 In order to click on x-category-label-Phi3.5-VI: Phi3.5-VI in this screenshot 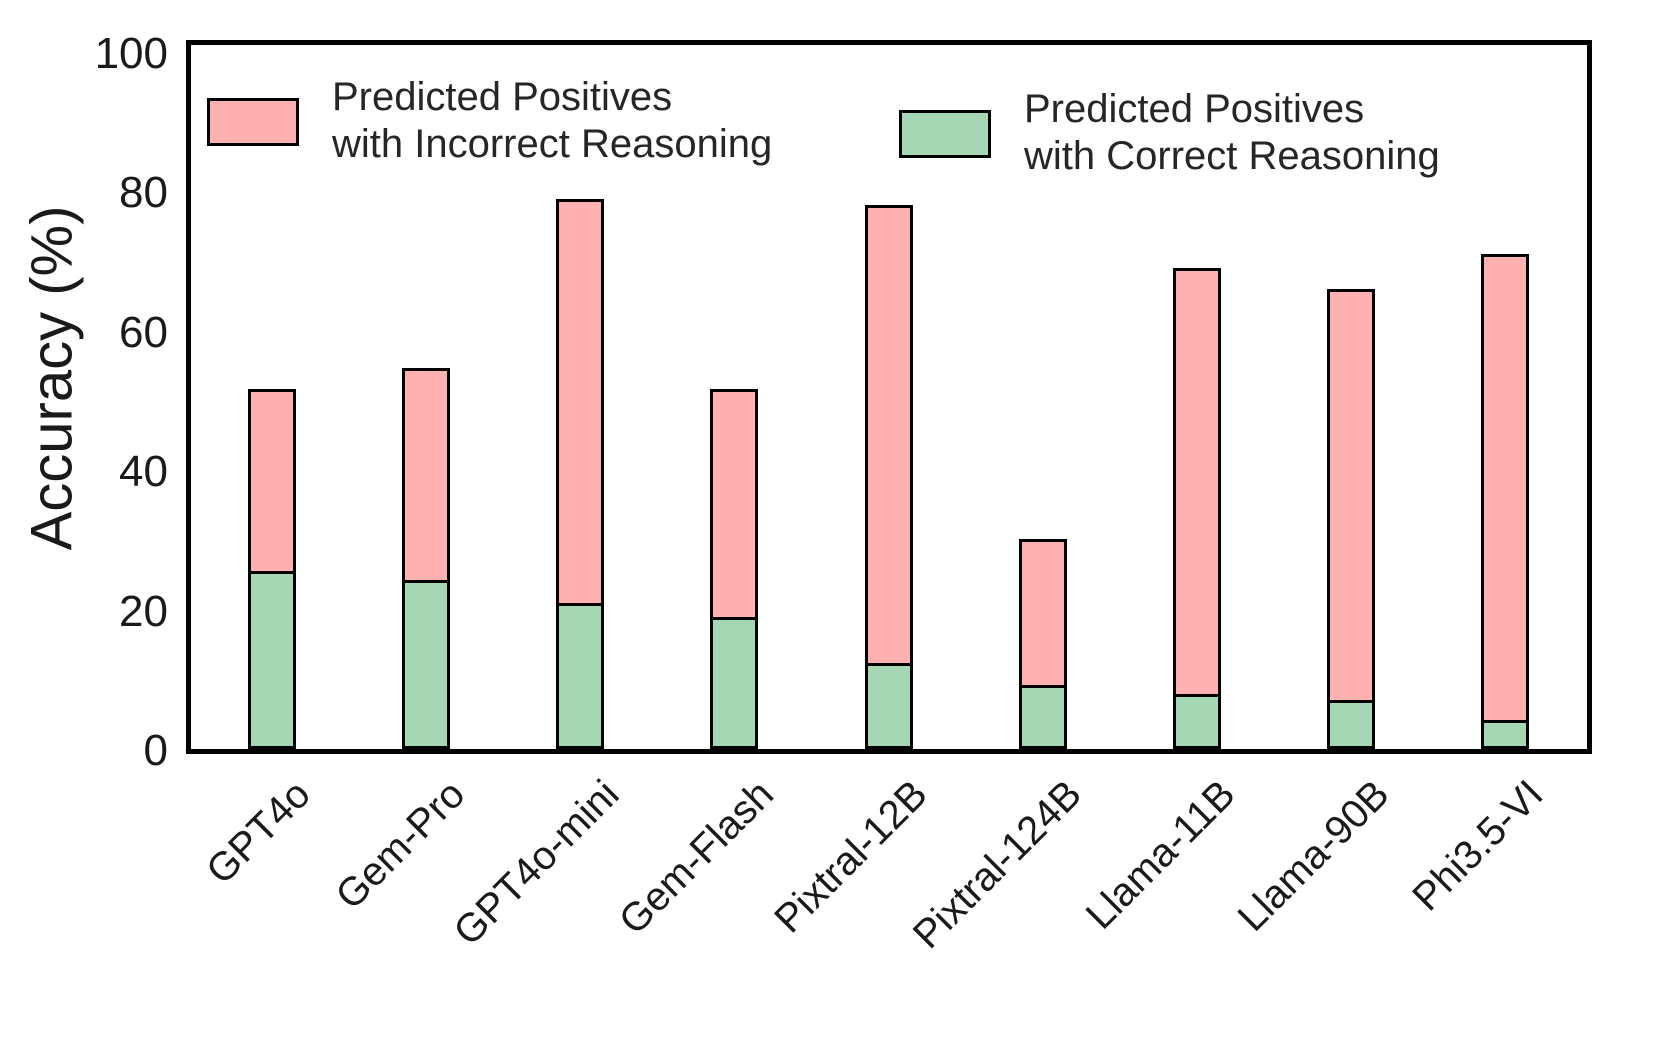, I will do `click(1478, 846)`.